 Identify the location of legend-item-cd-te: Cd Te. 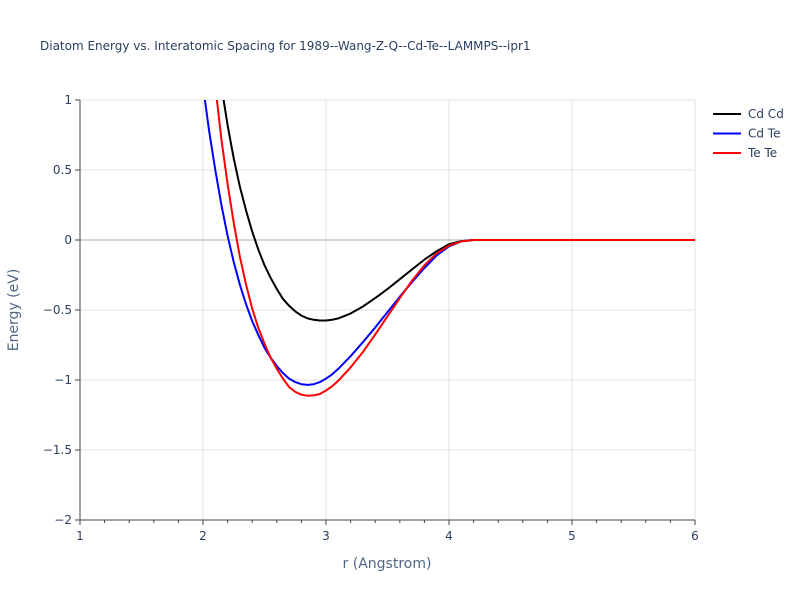
(746, 134).